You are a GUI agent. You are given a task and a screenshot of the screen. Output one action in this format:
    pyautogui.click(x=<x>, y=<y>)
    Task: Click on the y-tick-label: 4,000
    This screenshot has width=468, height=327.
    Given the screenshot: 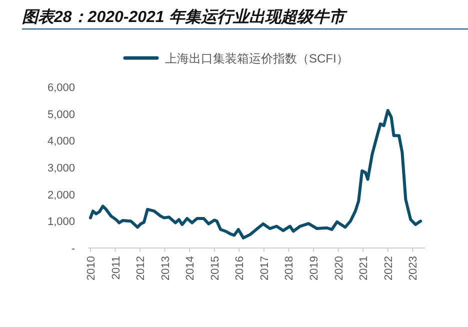 What is the action you would take?
    pyautogui.click(x=61, y=142)
    